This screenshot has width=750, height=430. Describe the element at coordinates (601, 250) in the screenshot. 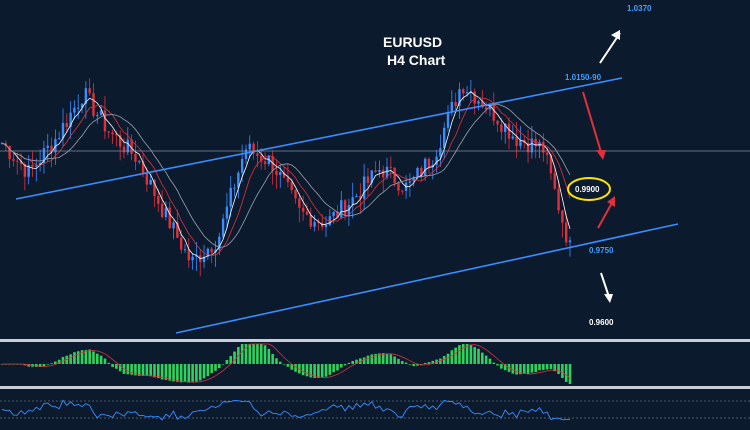

I see `level-label-4: 0.9750` at that location.